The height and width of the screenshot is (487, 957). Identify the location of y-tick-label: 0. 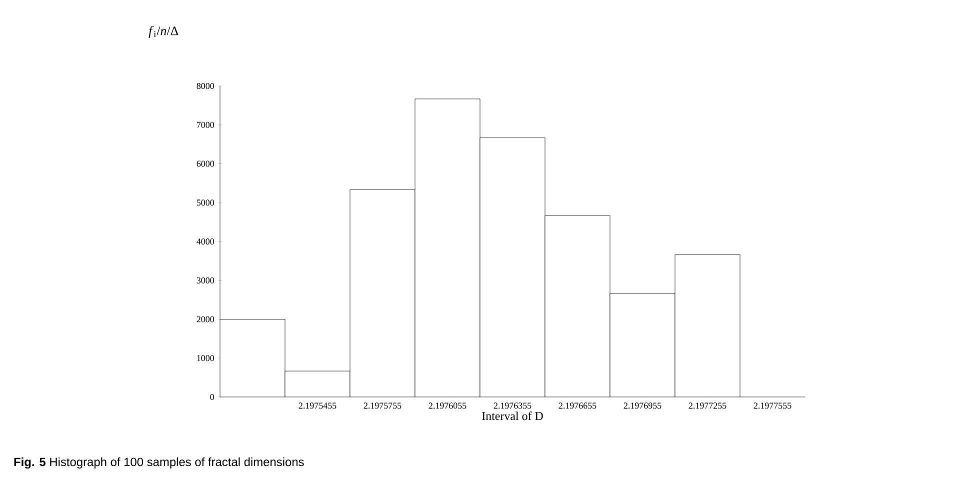
(212, 397).